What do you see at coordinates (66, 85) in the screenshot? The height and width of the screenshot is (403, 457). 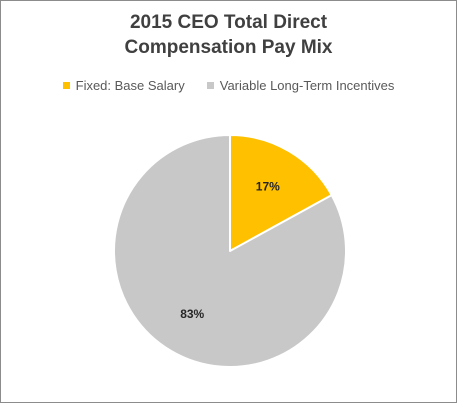 I see `legend-swatch-fixed-base-salary` at bounding box center [66, 85].